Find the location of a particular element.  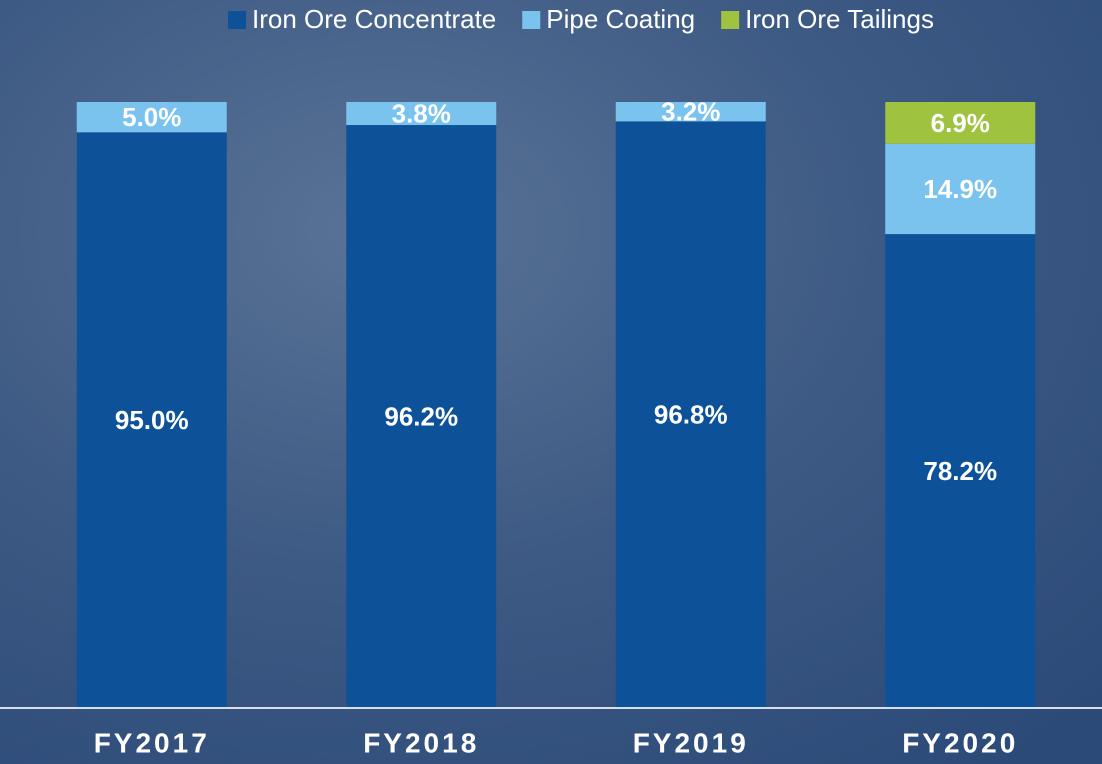

value-label: 95.0% is located at coordinates (152, 420).